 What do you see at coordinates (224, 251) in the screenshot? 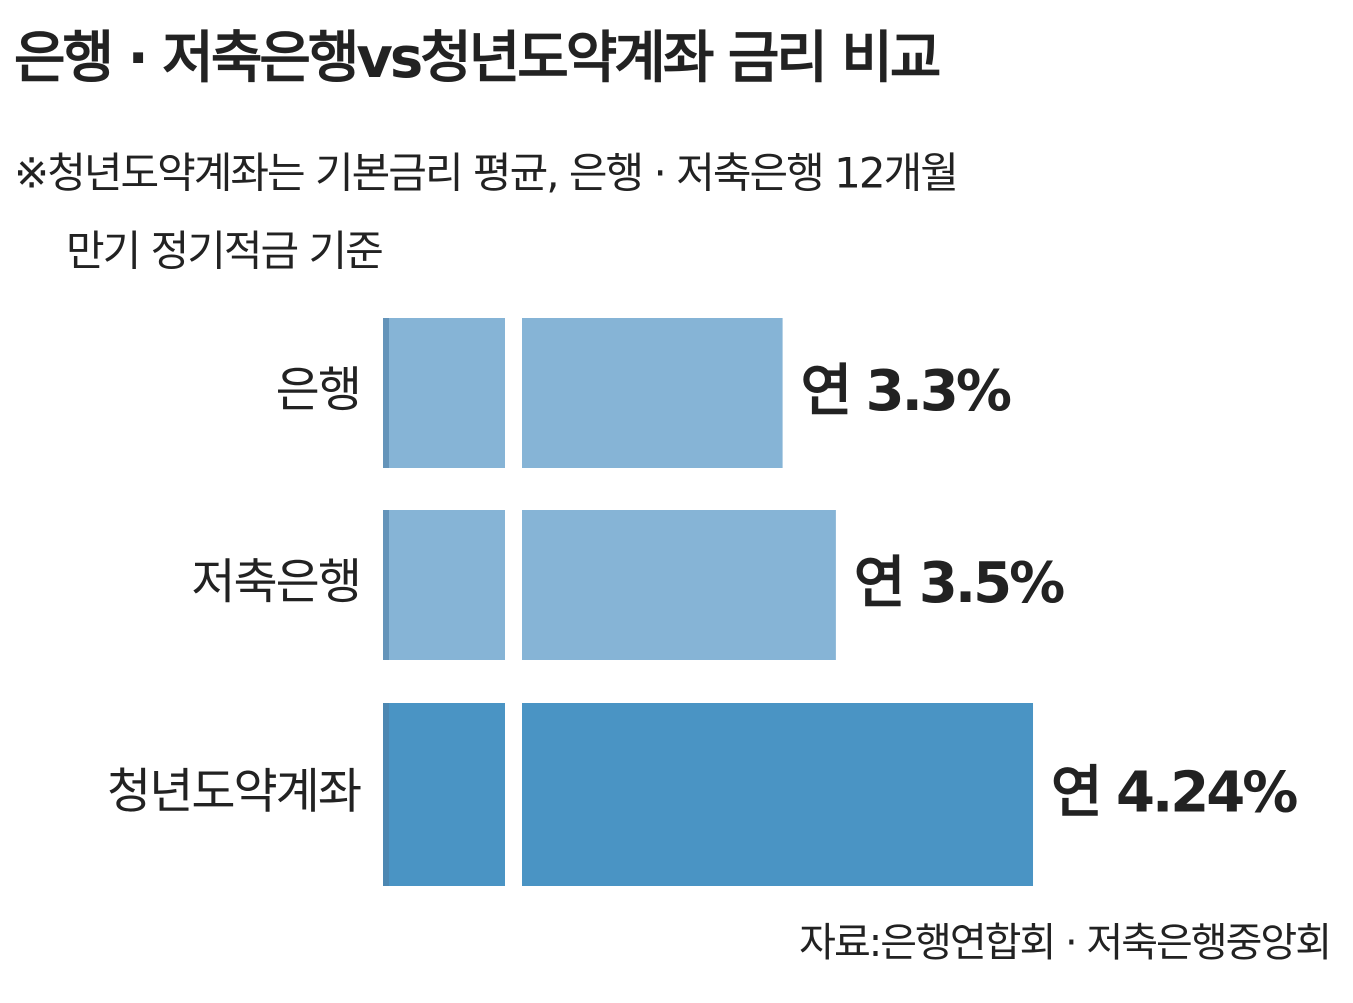
I see `subtitle: 만기 정기적금 기준` at bounding box center [224, 251].